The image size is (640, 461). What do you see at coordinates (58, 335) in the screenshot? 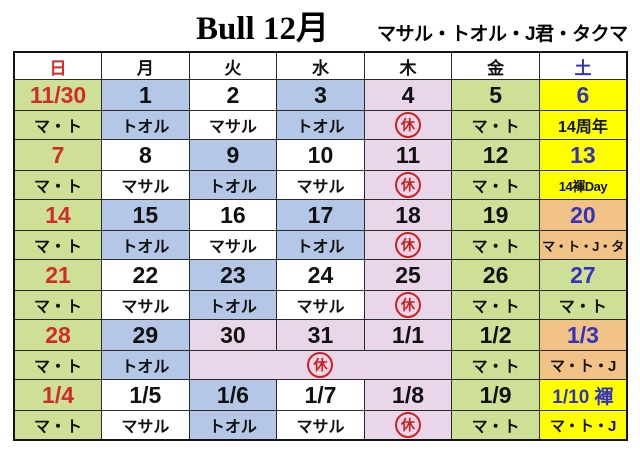
I see `date-cell: 28` at bounding box center [58, 335].